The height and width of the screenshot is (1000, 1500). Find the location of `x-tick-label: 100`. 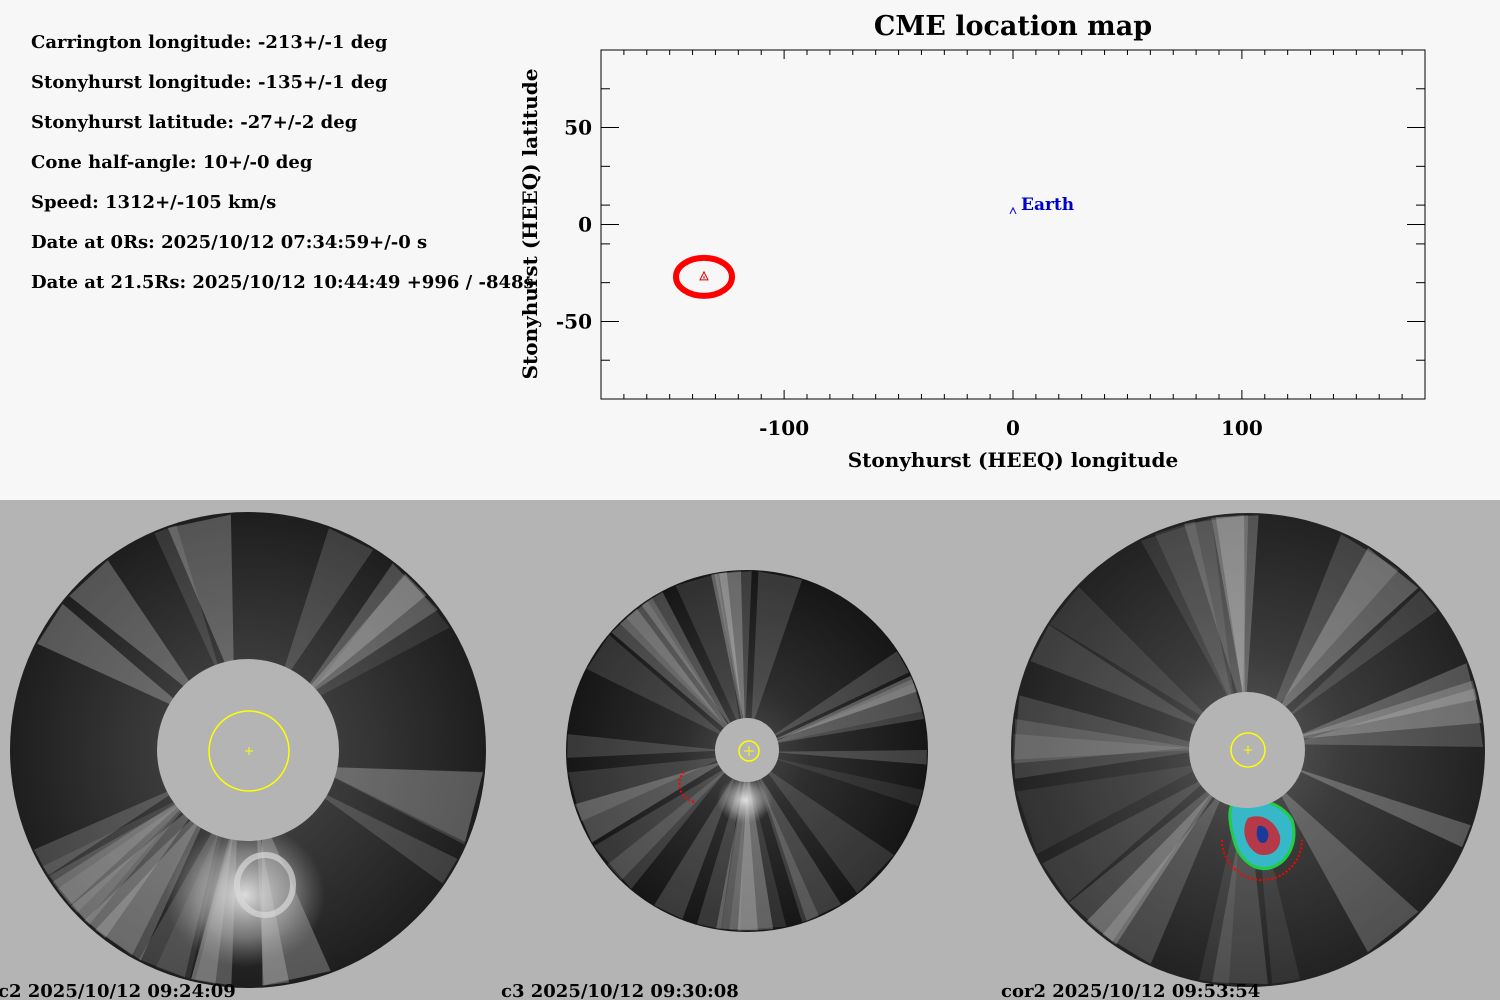

x-tick-label: 100 is located at coordinates (1242, 428).